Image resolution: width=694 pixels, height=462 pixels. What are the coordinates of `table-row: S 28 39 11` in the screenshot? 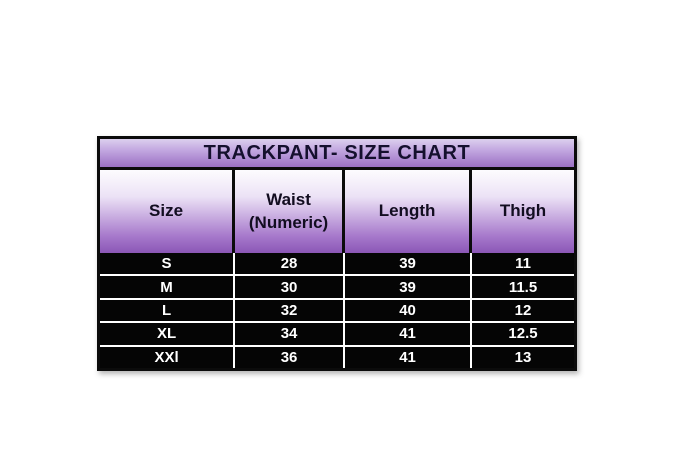 It's located at (337, 264).